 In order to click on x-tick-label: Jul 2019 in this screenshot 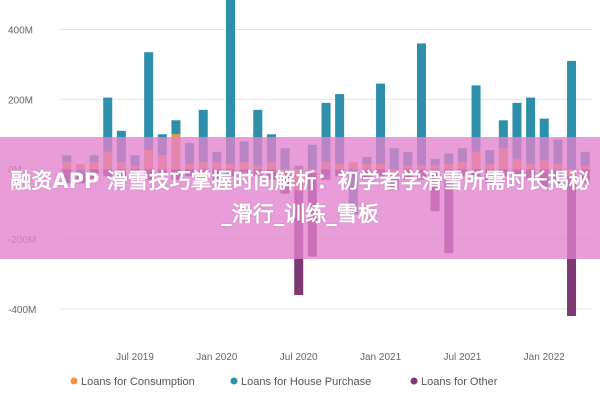, I will do `click(135, 357)`.